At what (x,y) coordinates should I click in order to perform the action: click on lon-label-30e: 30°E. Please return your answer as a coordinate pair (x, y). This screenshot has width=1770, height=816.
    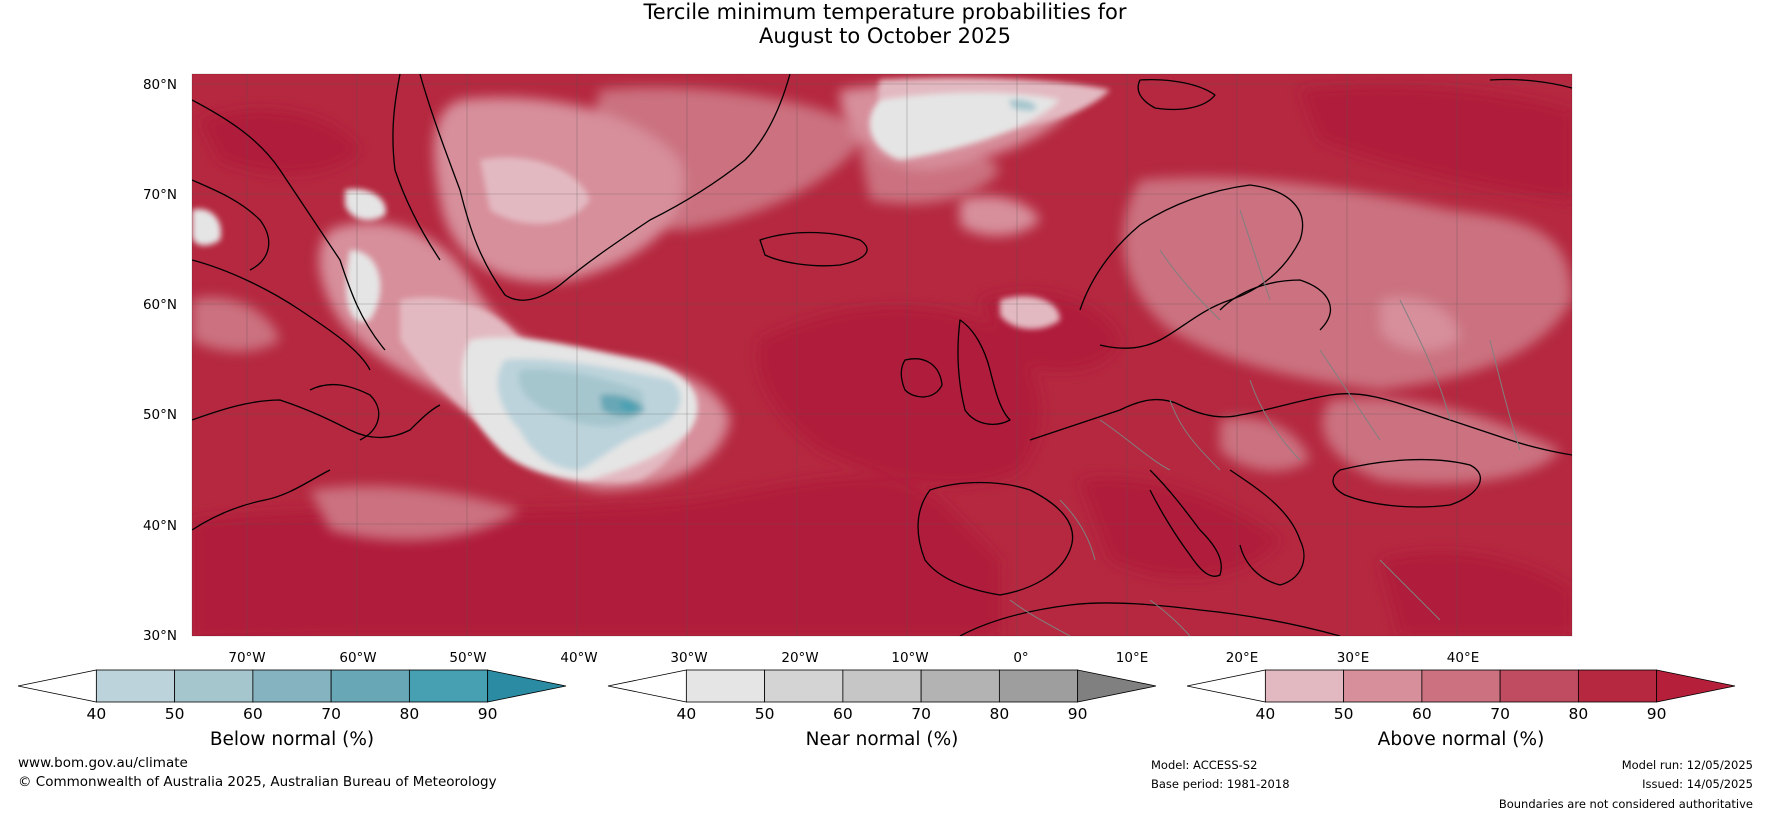
    Looking at the image, I should click on (1353, 658).